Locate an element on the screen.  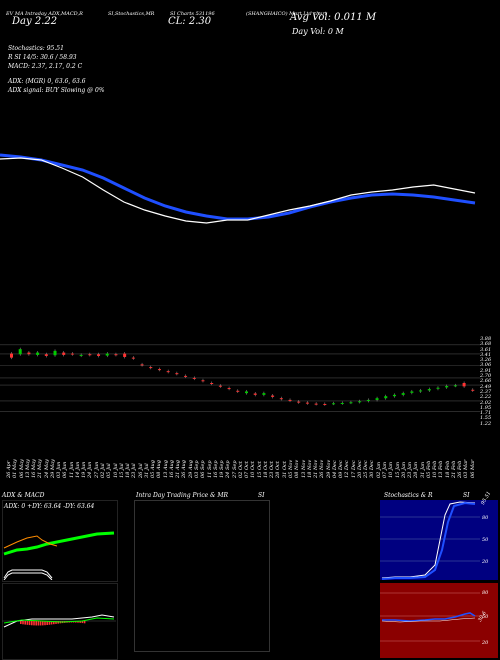
adx-plus-line is located at coordinates (59, 543).